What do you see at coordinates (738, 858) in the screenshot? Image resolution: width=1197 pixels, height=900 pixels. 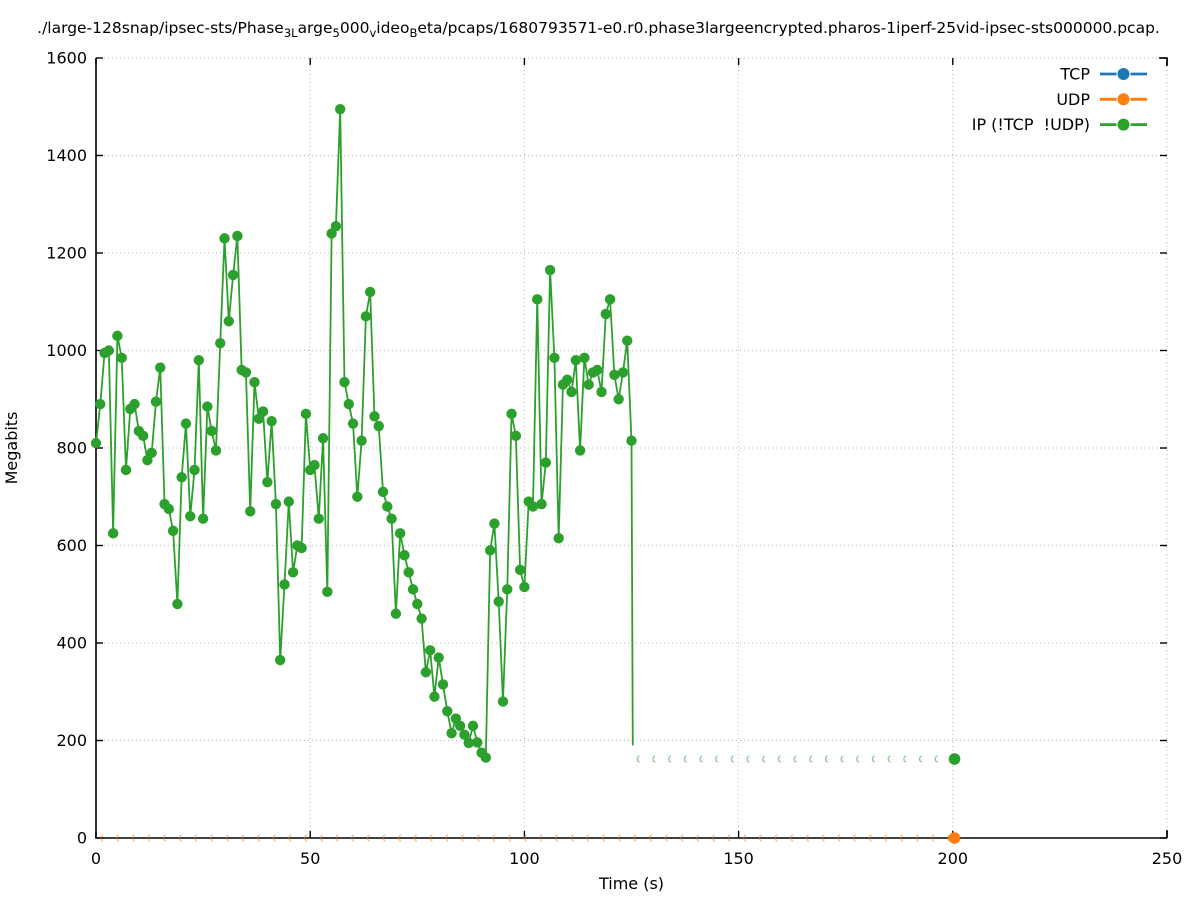 I see `x-tick-label: 150` at bounding box center [738, 858].